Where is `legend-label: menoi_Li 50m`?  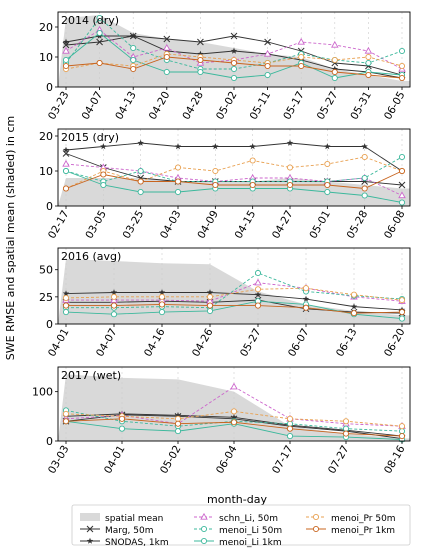 legend-label: menoi_Li 50m is located at coordinates (250, 531).